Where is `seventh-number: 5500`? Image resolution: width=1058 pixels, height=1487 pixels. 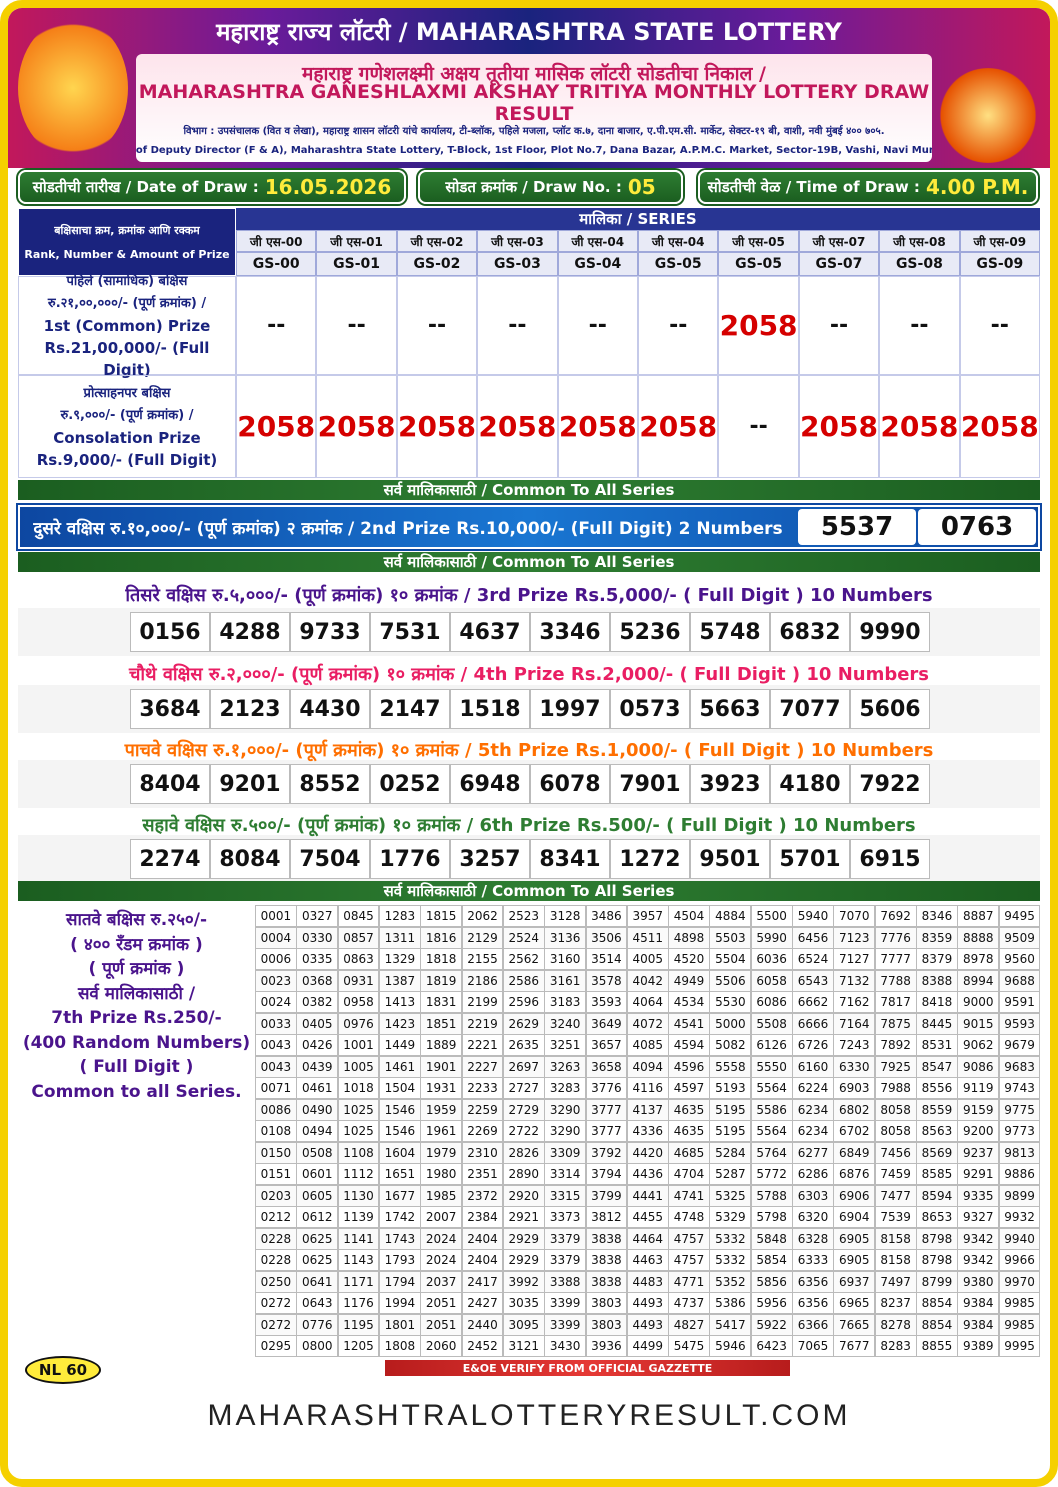 seventh-number: 5500 is located at coordinates (771, 916).